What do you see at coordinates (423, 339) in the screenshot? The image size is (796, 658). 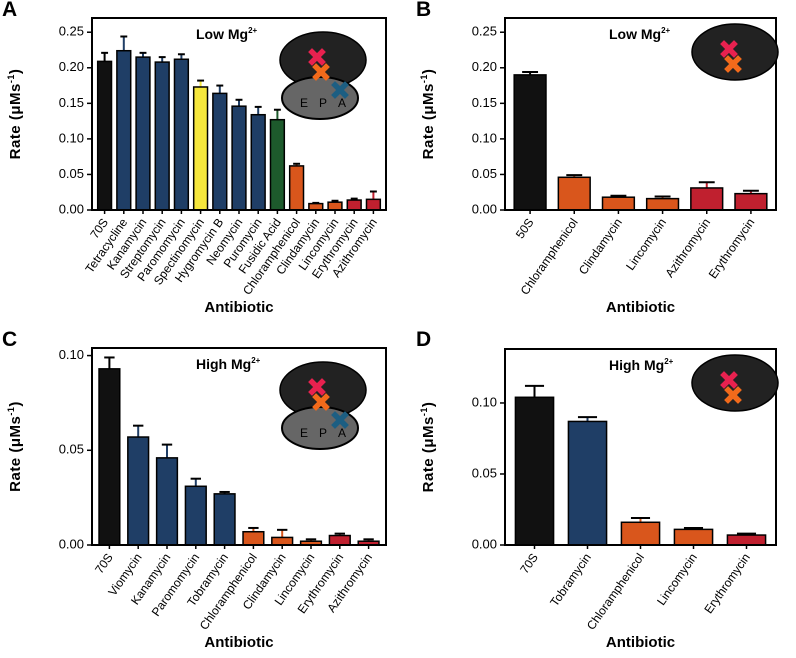 I see `panel-label: D` at bounding box center [423, 339].